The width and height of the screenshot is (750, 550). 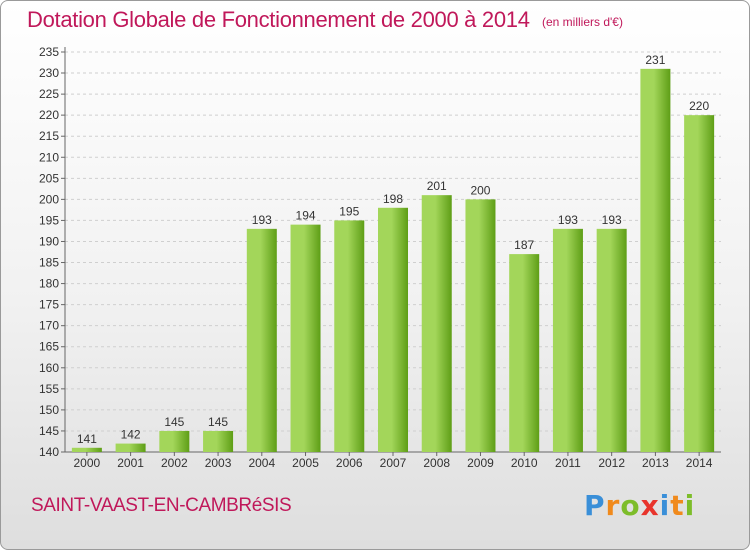 What do you see at coordinates (49, 178) in the screenshot?
I see `y-tick-label: 205` at bounding box center [49, 178].